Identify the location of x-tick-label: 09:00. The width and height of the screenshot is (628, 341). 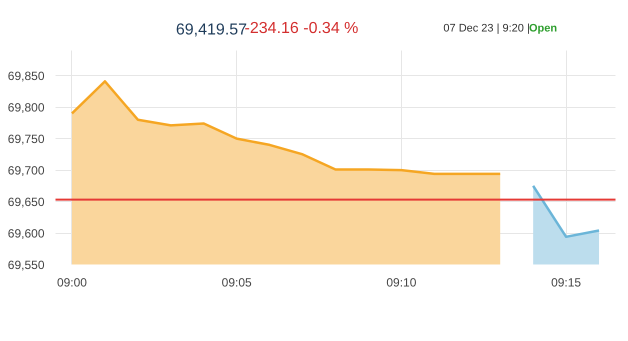
(72, 283).